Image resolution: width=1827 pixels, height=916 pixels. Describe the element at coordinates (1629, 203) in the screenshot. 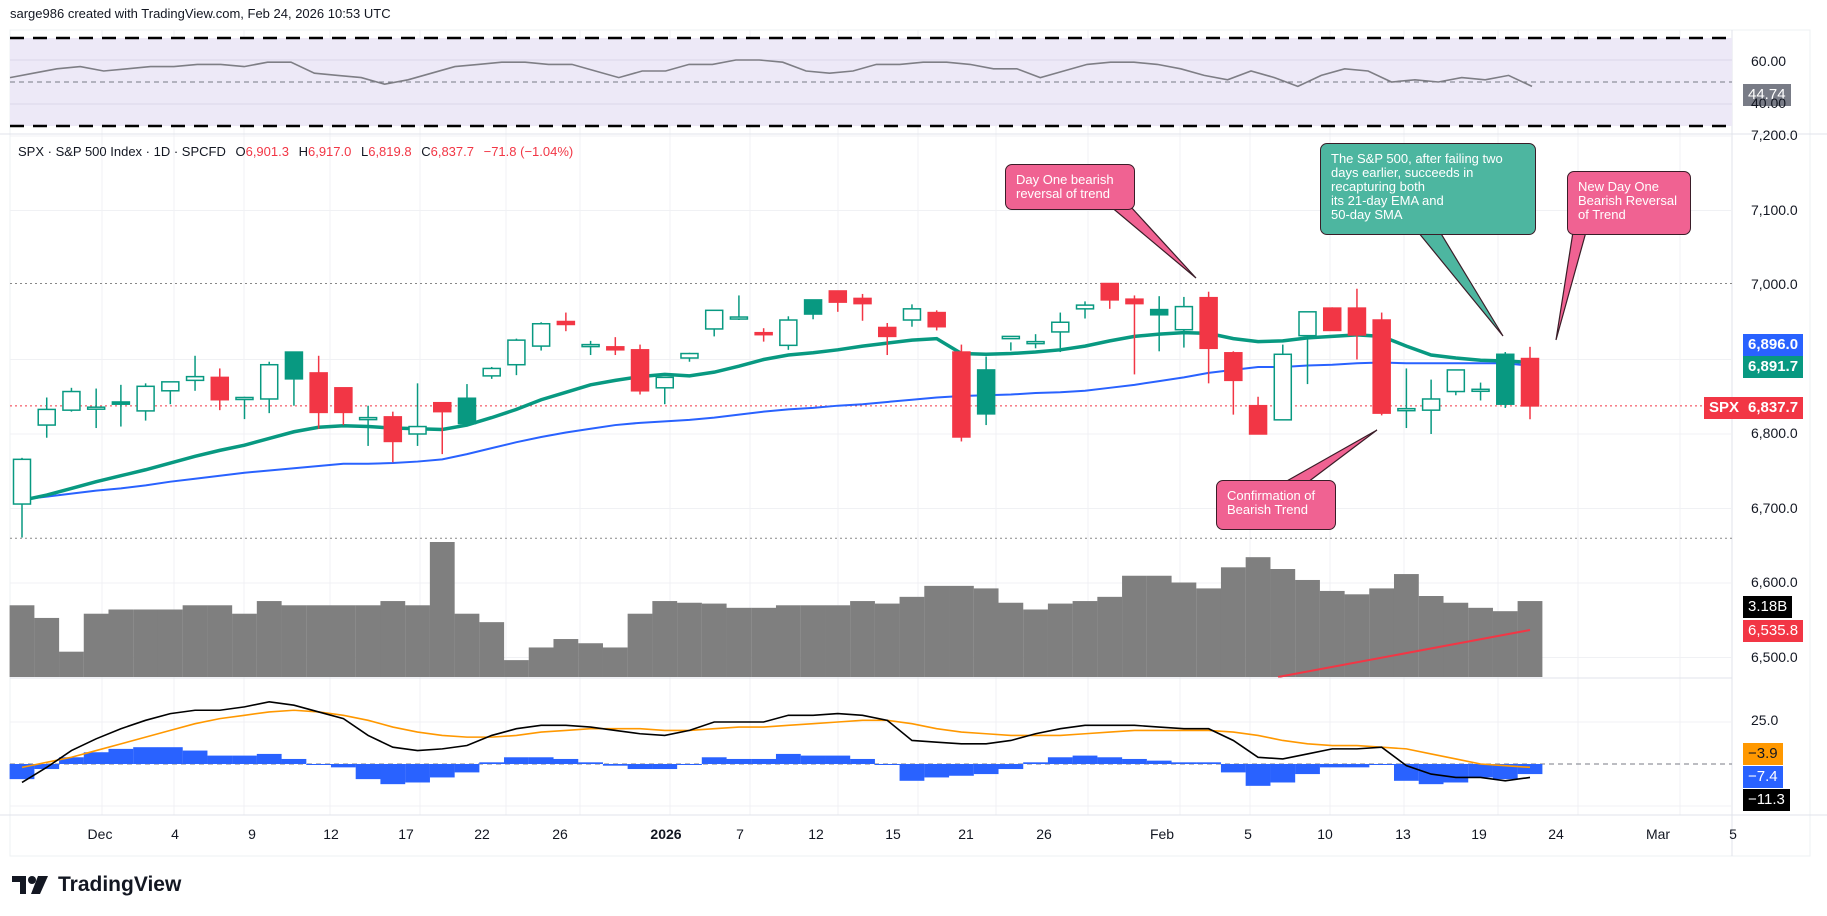

I see `callout-new-day-one: New Day One Bearish Reversal of Trend` at that location.